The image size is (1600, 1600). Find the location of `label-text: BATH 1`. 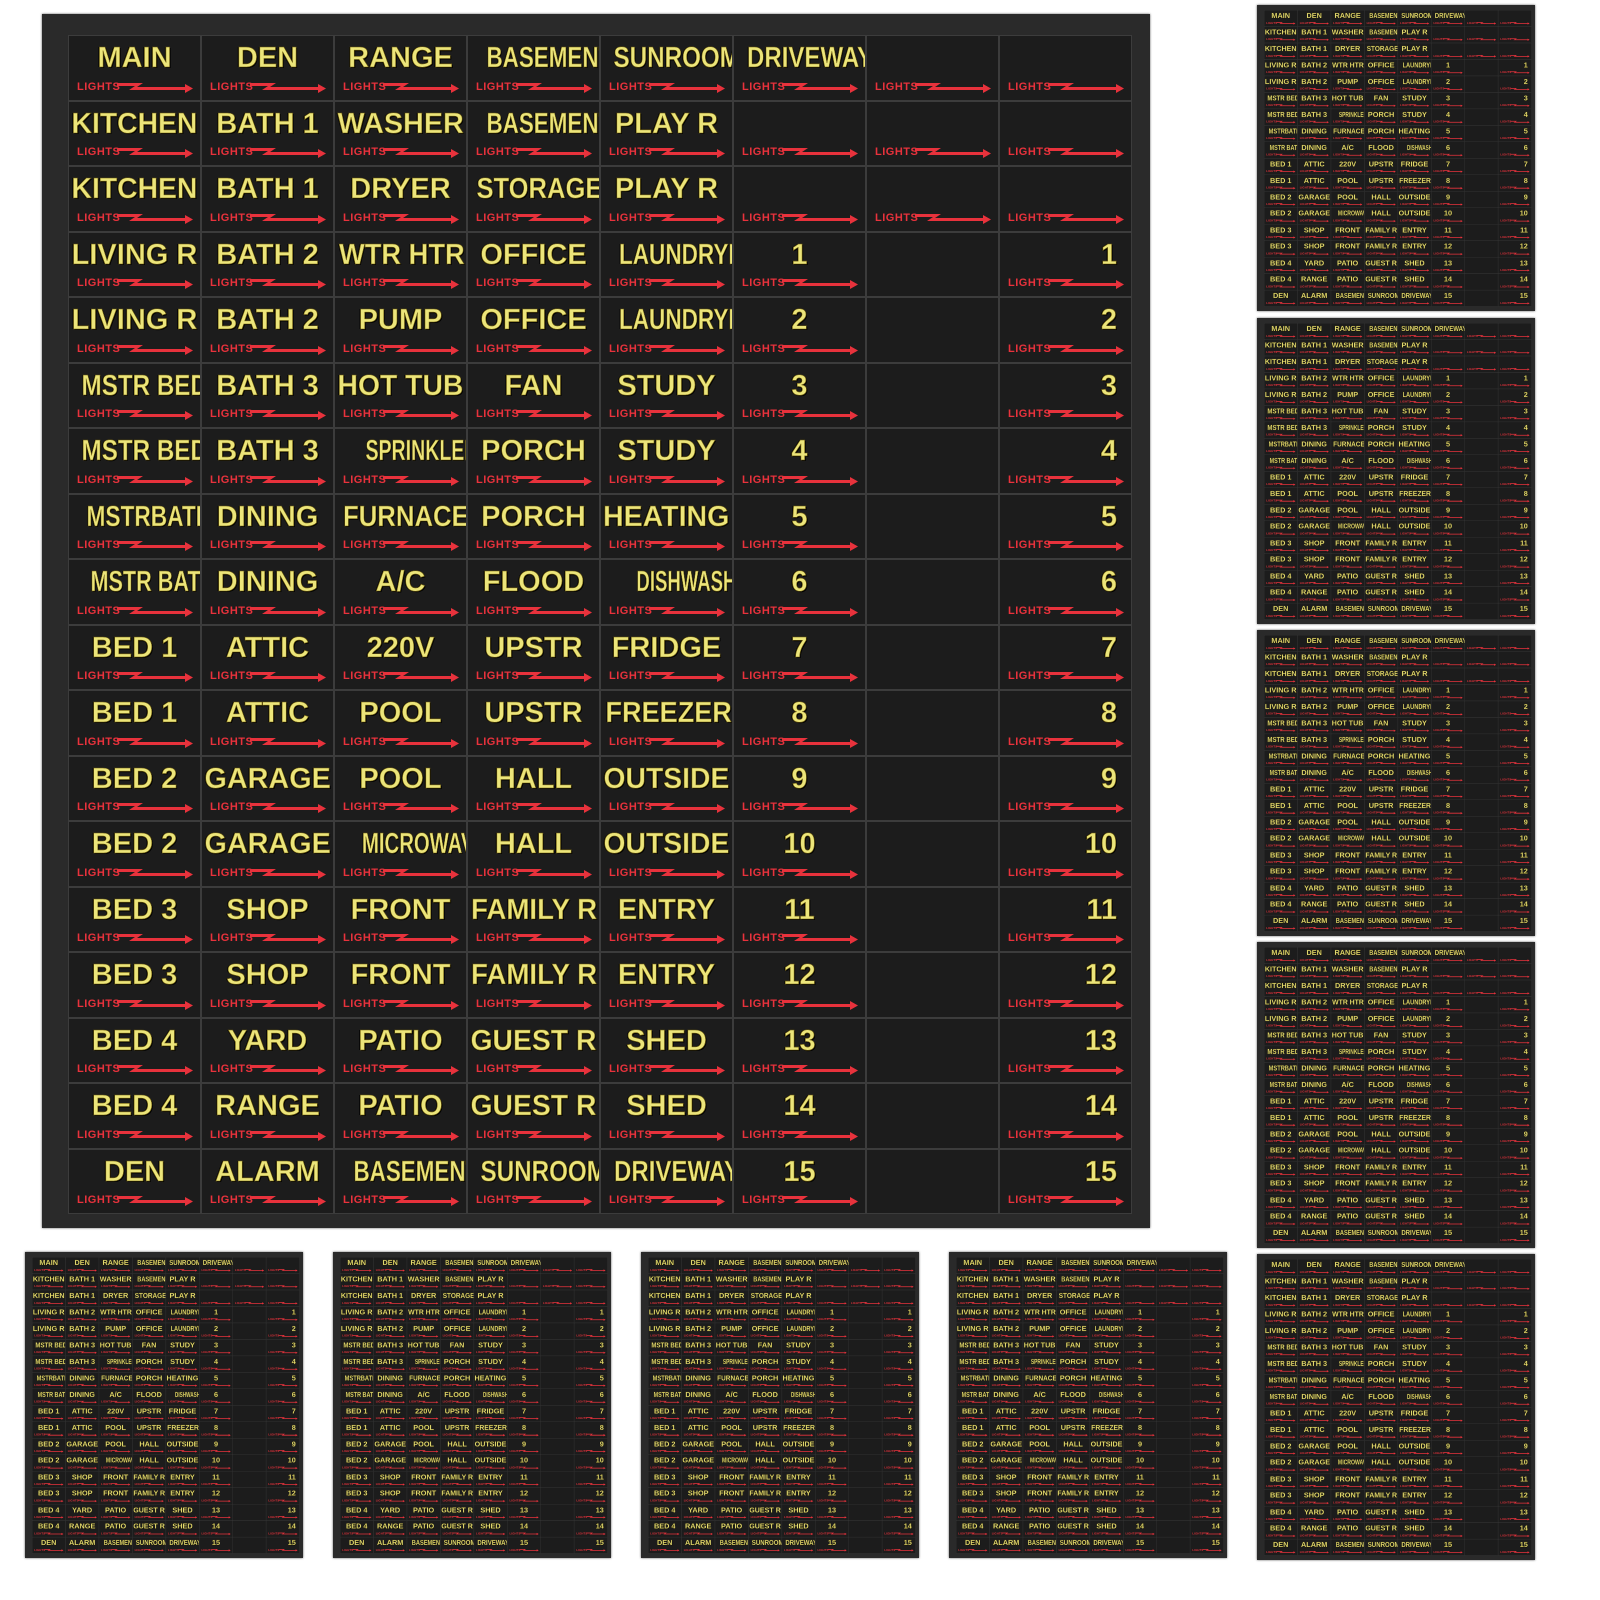

label-text: BATH 1 is located at coordinates (697, 1296).